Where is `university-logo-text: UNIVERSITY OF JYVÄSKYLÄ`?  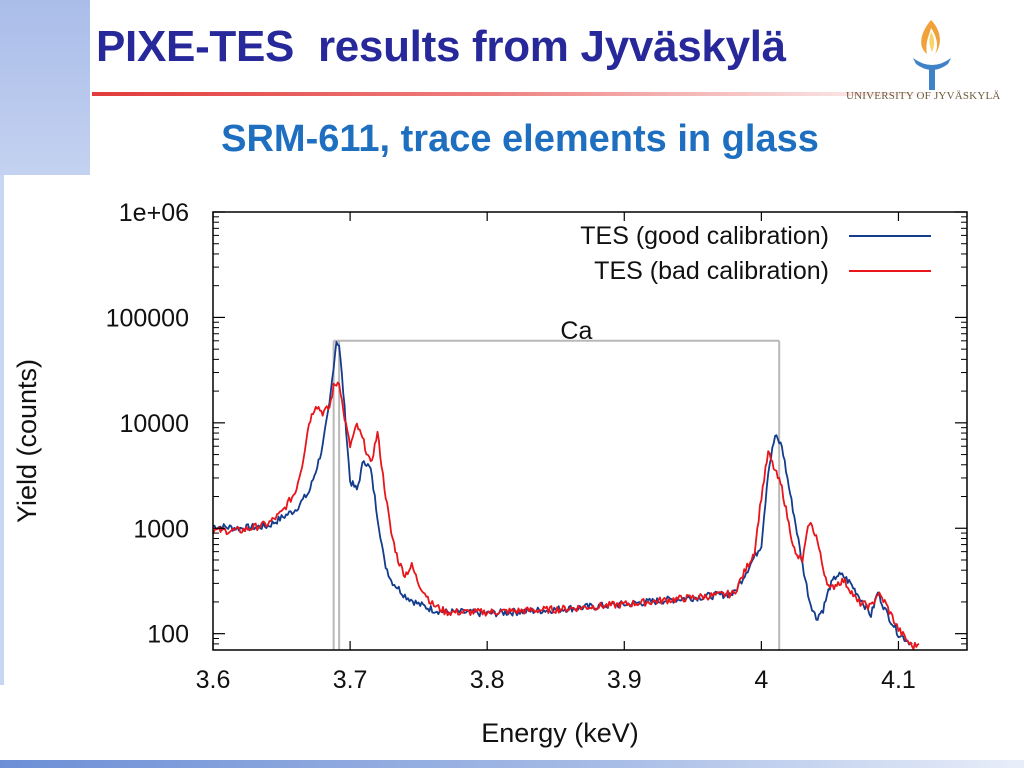
university-logo-text: UNIVERSITY OF JYVÄSKYLÄ is located at coordinates (923, 96).